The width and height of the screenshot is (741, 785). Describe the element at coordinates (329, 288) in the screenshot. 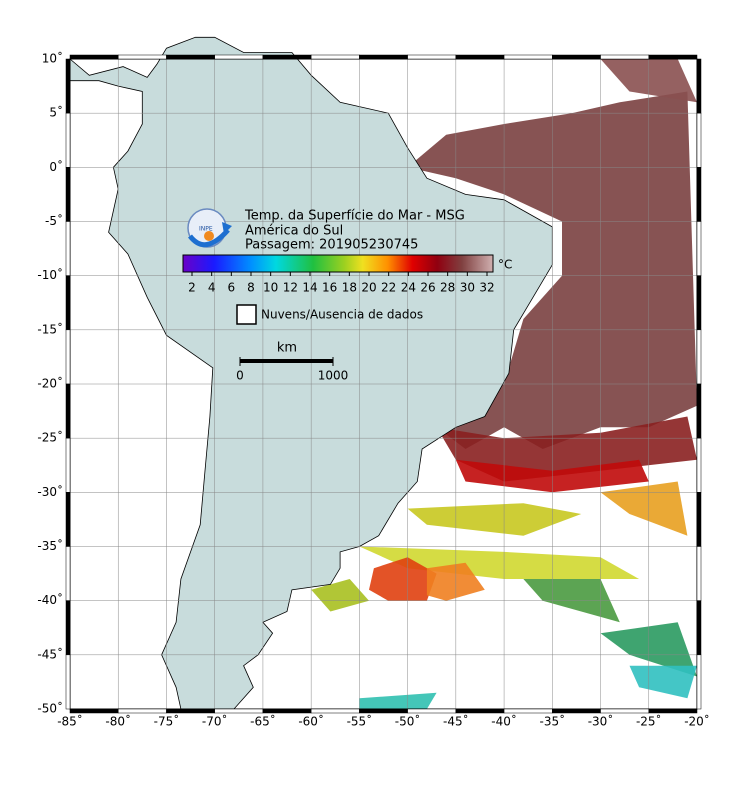

I see `colorbar-tick-label: 16` at that location.